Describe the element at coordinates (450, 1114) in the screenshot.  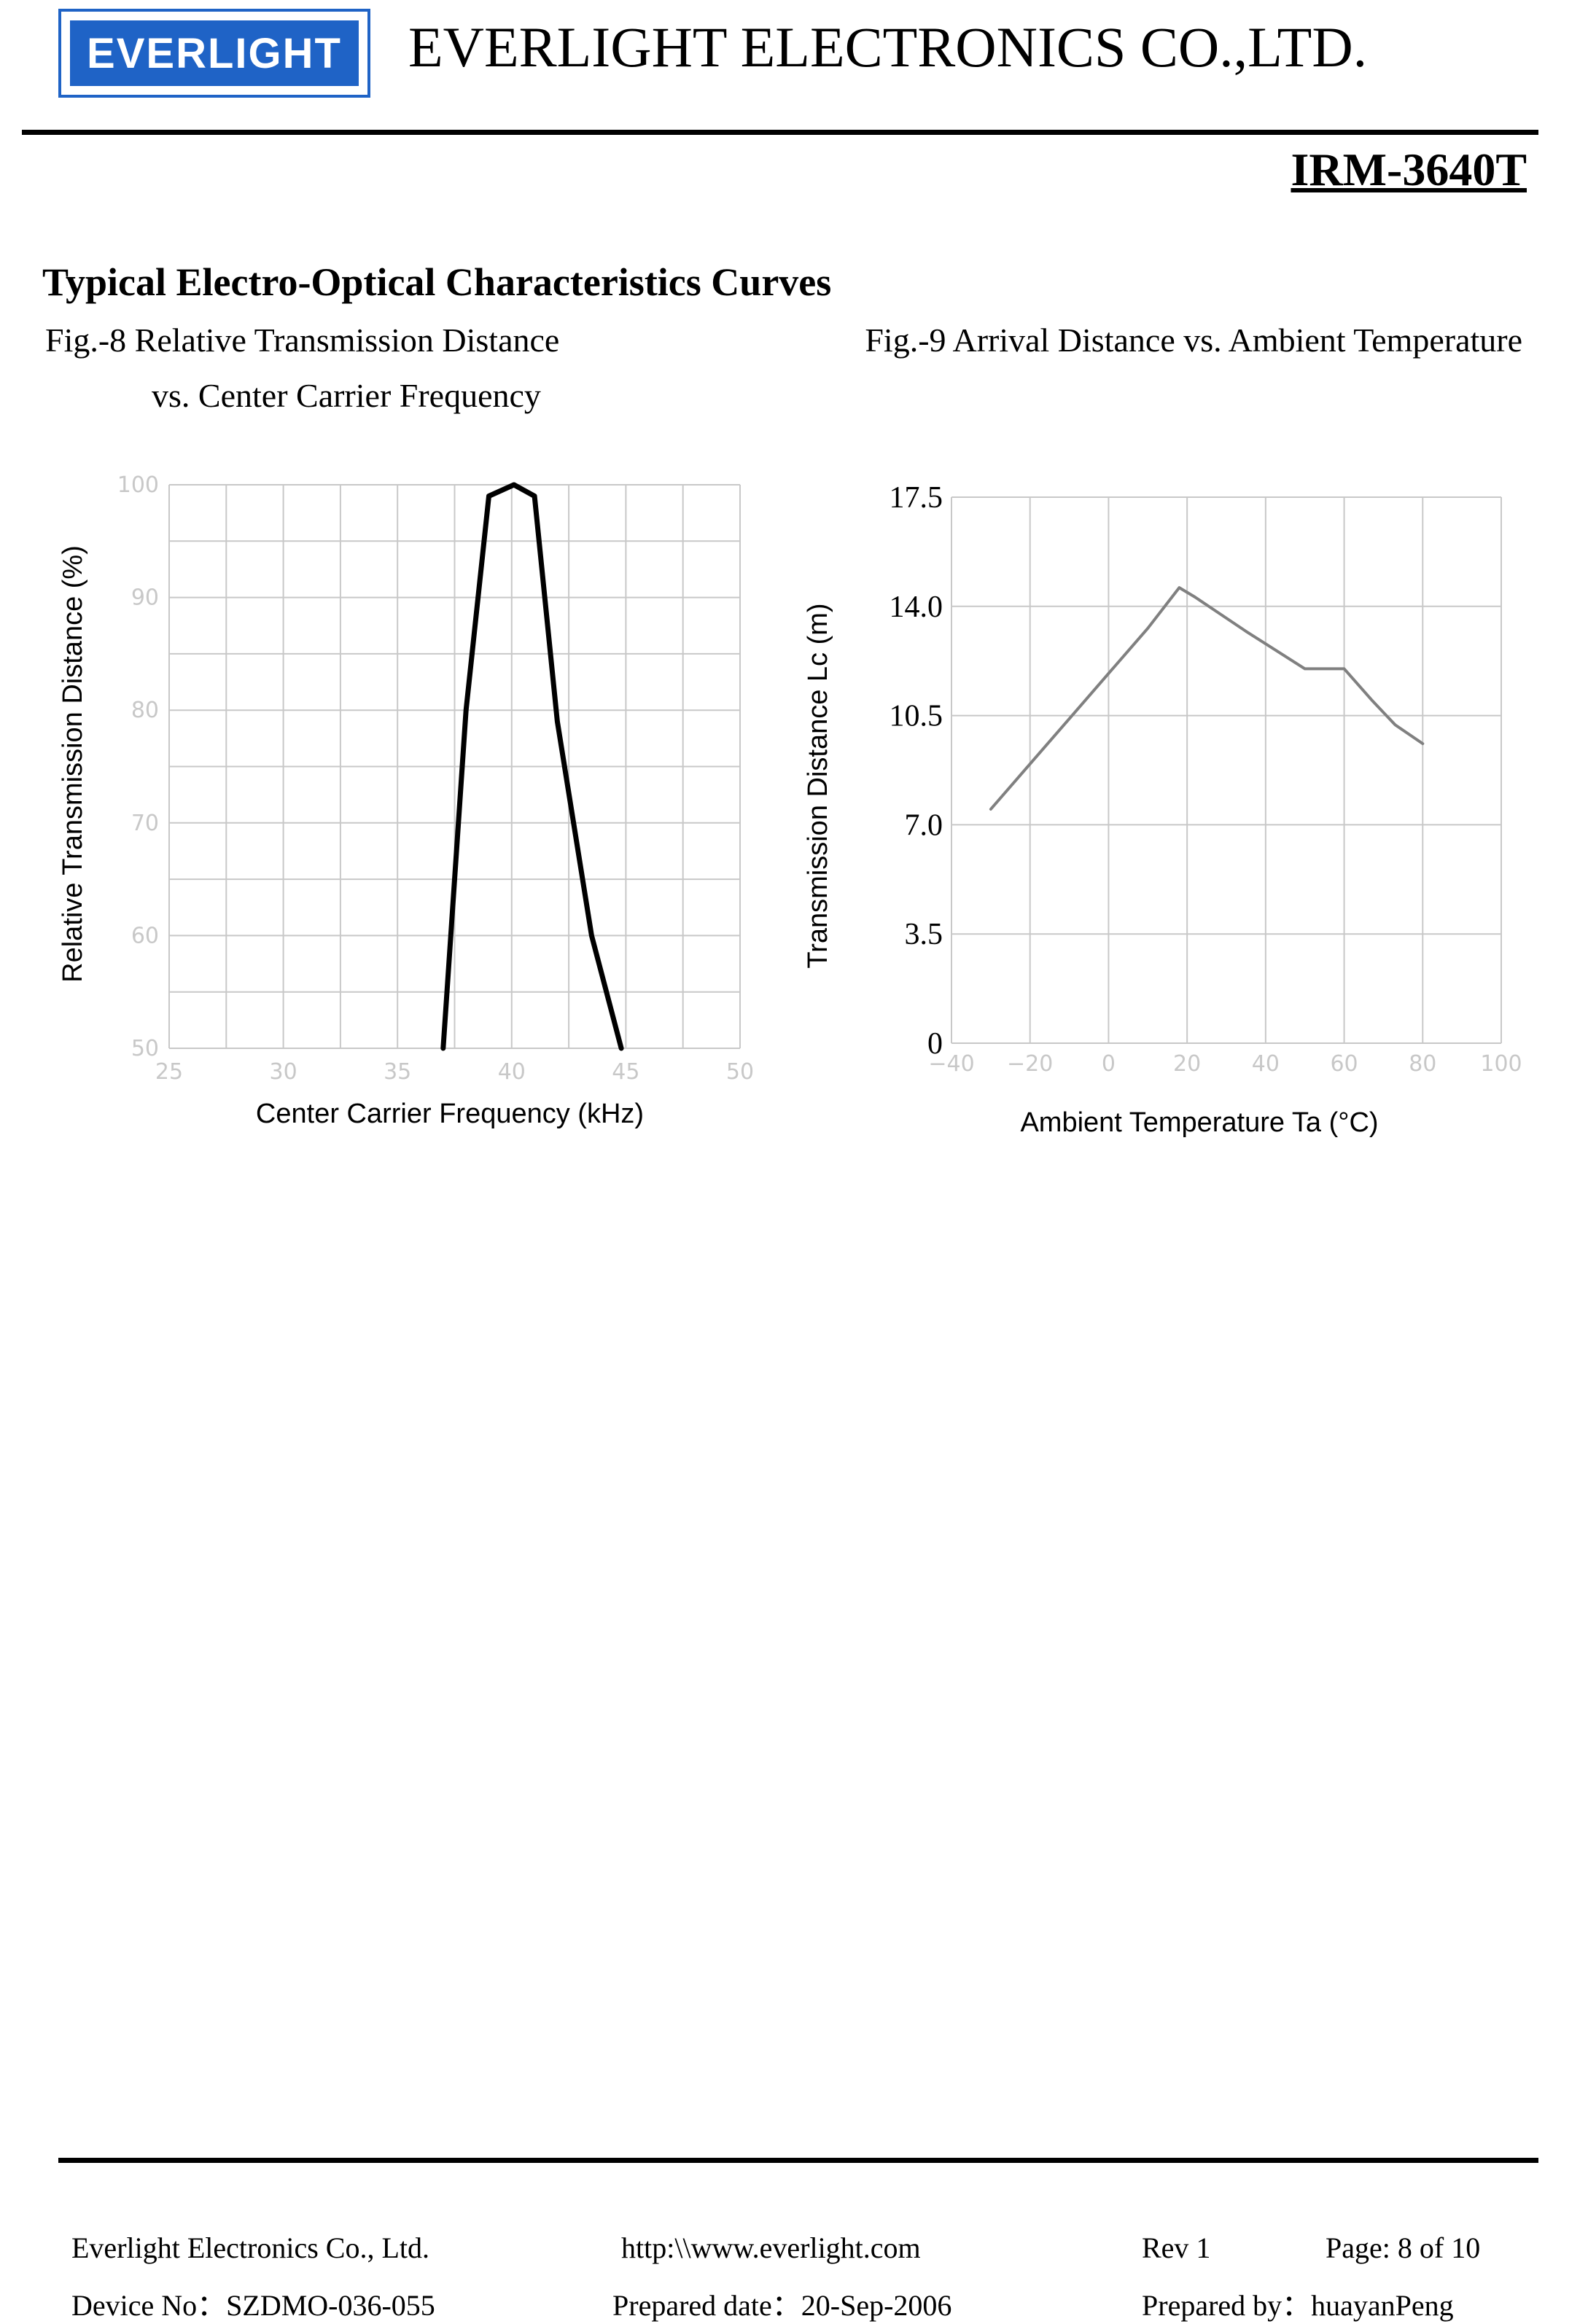
I see `fig8-x-axis-label: Center Carrier Frequency (kHz)` at that location.